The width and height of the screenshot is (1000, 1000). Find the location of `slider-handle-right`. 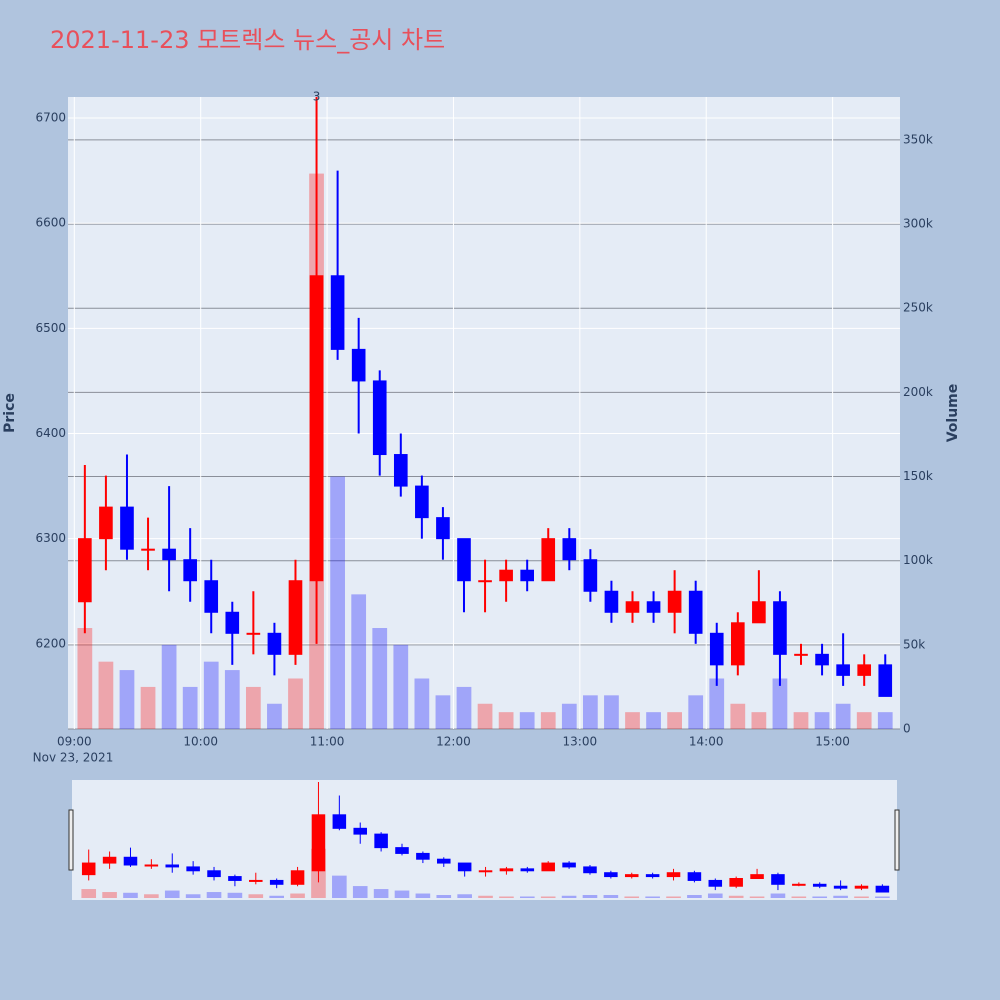

slider-handle-right is located at coordinates (897, 840).